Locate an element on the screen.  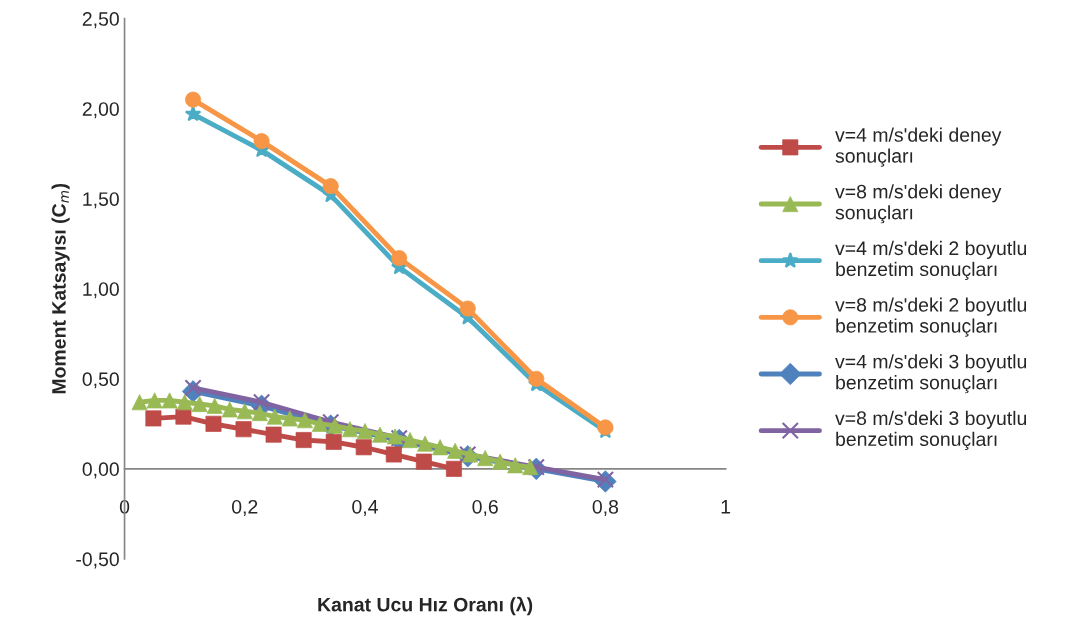
y-tick-label: 2,00 is located at coordinates (100, 110).